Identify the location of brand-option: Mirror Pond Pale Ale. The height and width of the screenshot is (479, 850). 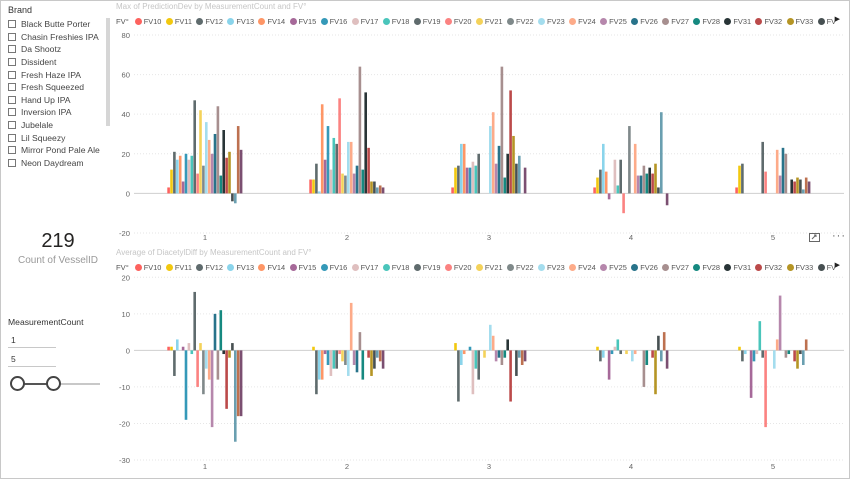
(56, 150).